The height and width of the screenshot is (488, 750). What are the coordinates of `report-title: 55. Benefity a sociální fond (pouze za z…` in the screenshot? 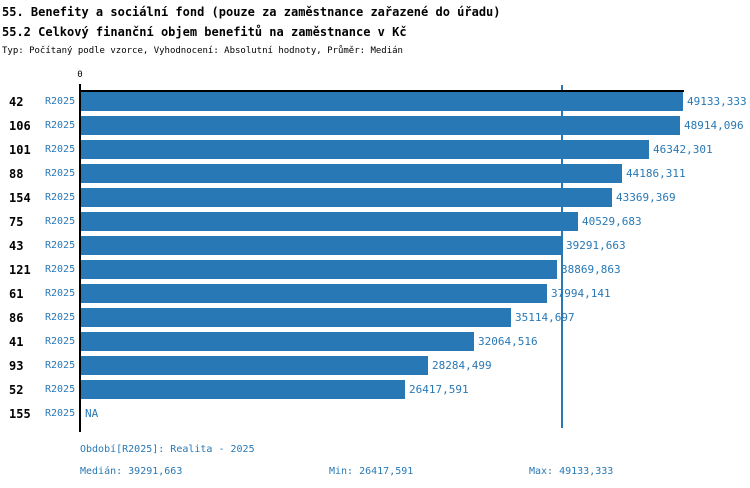 It's located at (251, 12).